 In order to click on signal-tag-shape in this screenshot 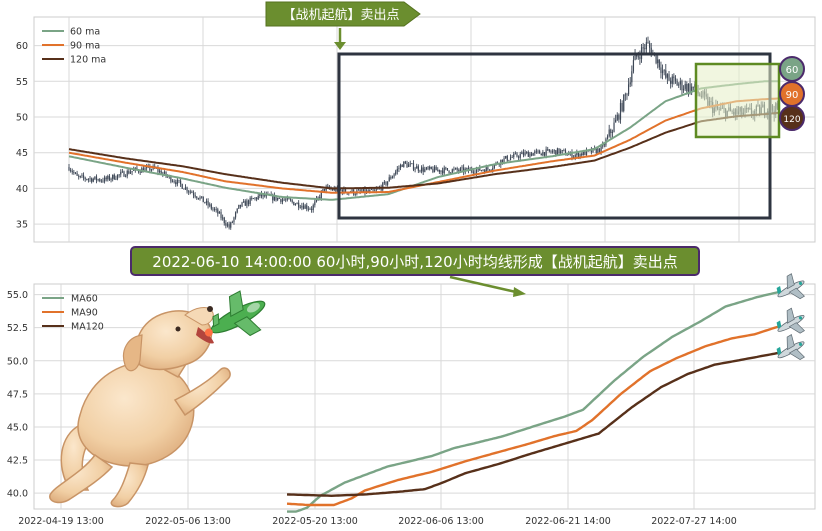, I will do `click(343, 14)`.